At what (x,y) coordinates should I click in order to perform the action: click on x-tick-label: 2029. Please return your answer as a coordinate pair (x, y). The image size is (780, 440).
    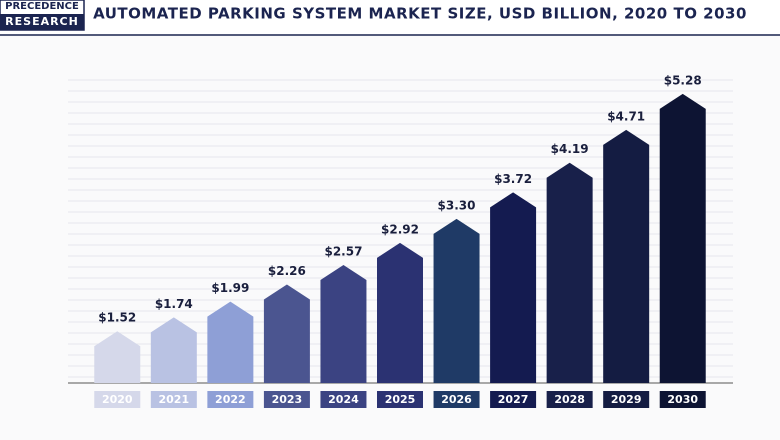
    Looking at the image, I should click on (626, 399).